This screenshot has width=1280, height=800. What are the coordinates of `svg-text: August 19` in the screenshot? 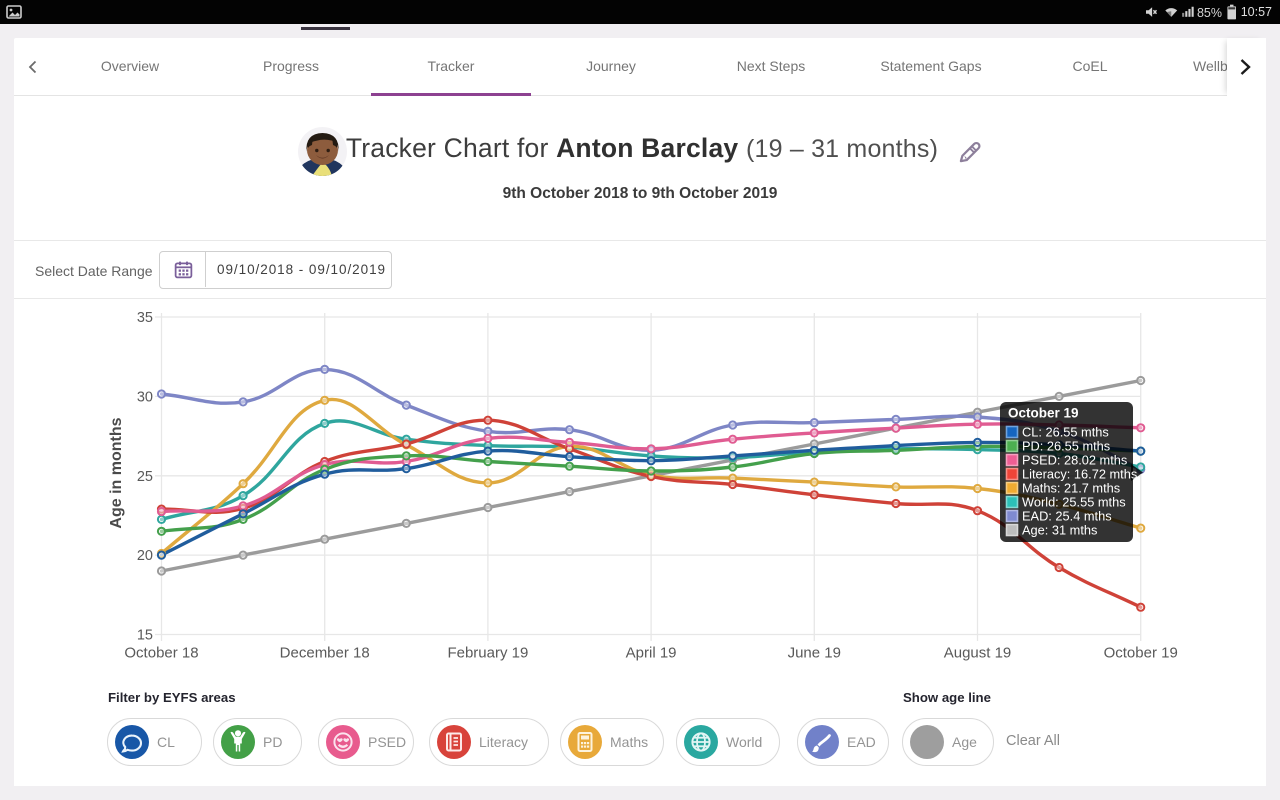 It's located at (978, 653).